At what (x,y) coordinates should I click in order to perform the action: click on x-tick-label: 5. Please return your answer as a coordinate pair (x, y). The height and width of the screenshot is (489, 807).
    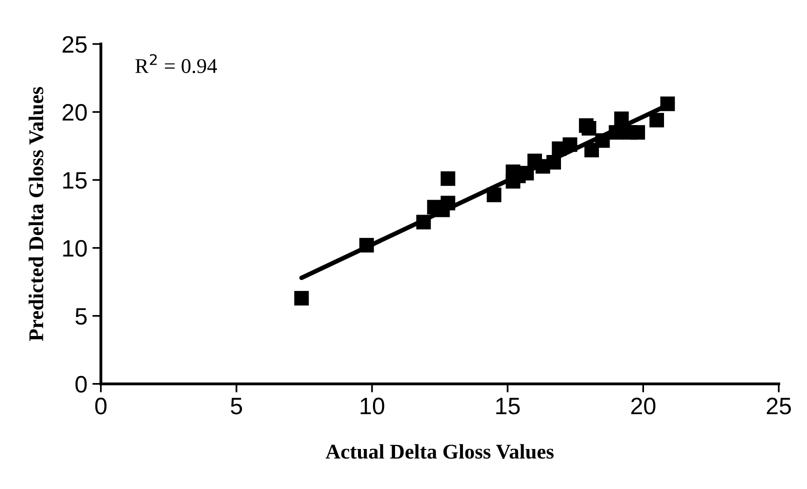
    Looking at the image, I should click on (236, 406).